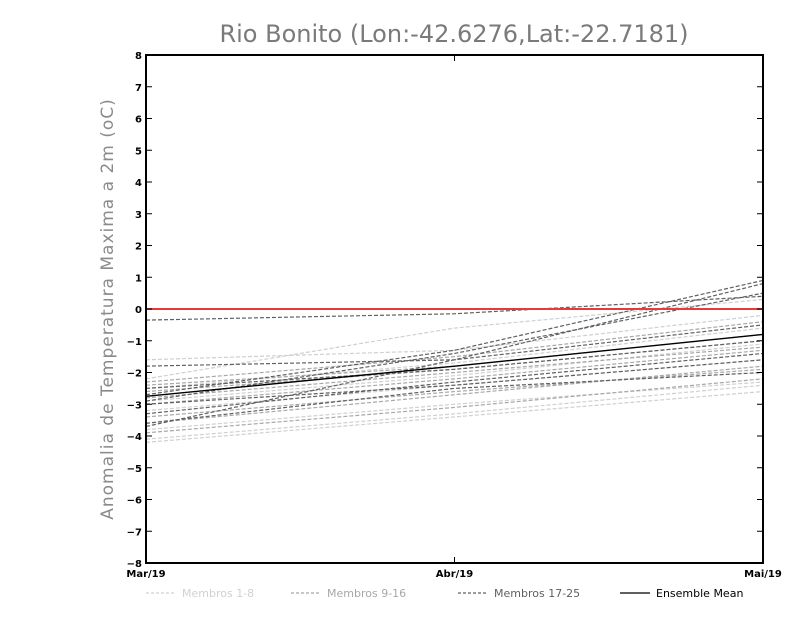 Image resolution: width=800 pixels, height=618 pixels. What do you see at coordinates (134, 532) in the screenshot?
I see `y-tick-label: −7` at bounding box center [134, 532].